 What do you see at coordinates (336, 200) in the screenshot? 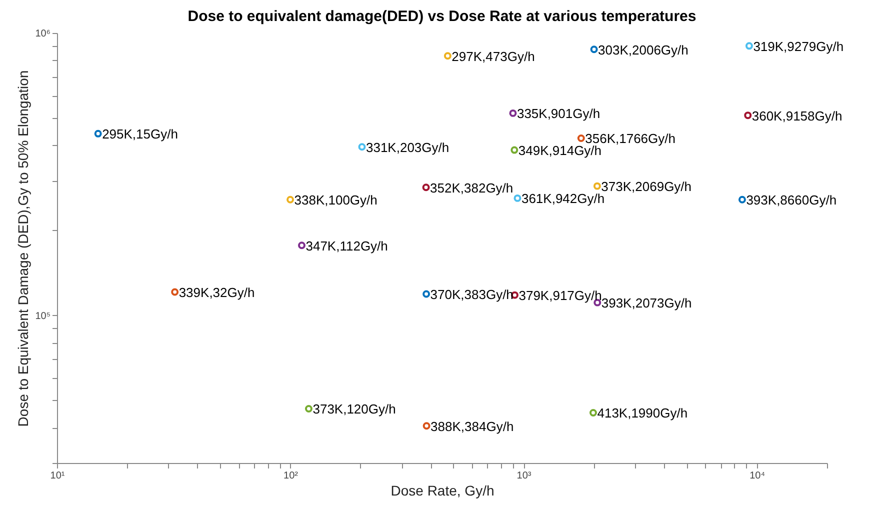
I see `annotation: 338K,100Gy/h` at bounding box center [336, 200].